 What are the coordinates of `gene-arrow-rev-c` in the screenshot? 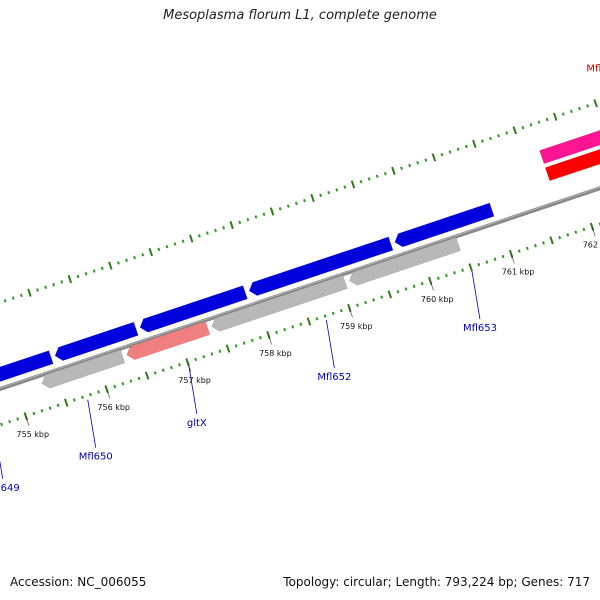 It's located at (96, 341).